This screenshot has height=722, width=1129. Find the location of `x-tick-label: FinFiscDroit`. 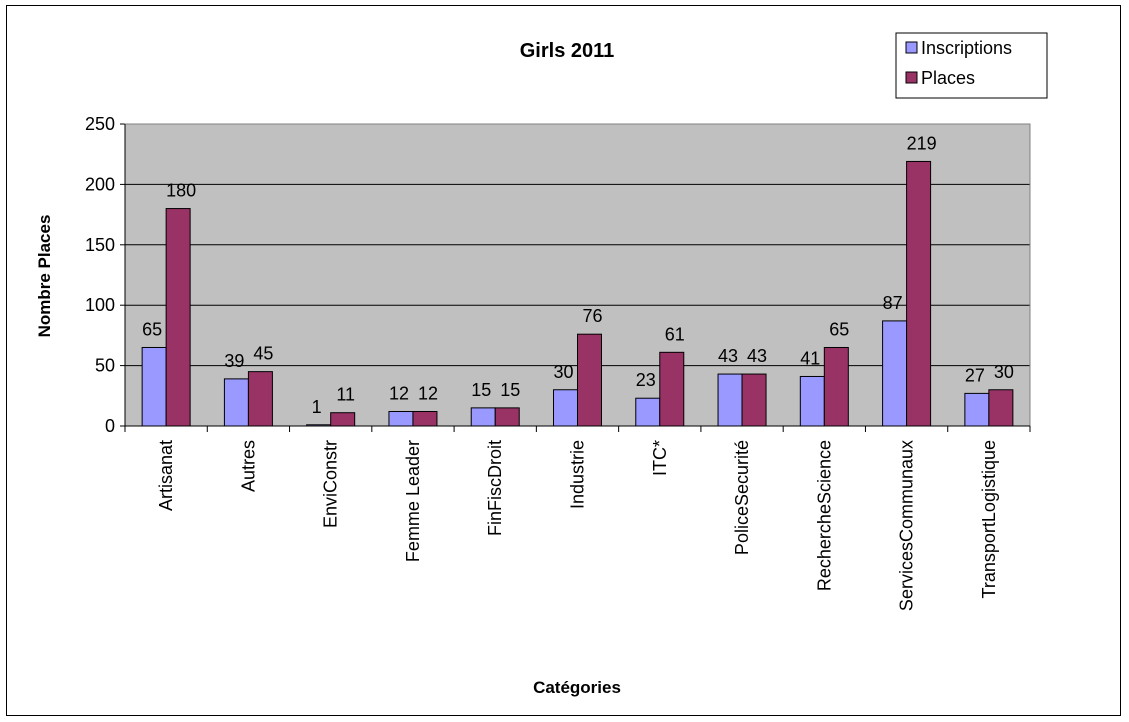

x-tick-label: FinFiscDroit is located at coordinates (495, 488).